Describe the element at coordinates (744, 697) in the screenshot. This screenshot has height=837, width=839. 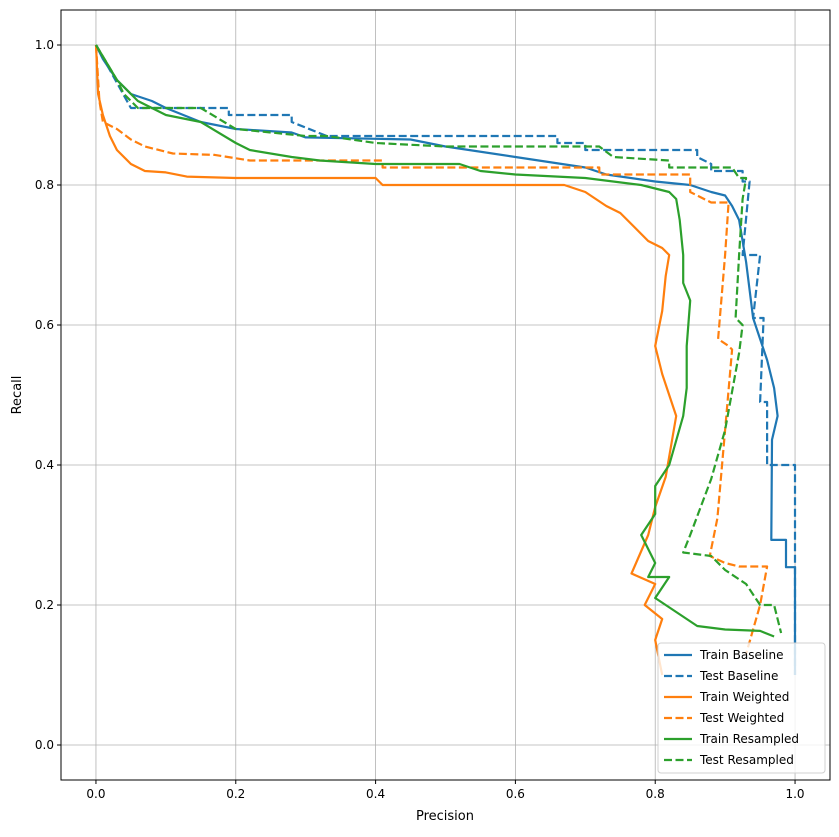
I see `legend-label: Train Weighted` at that location.